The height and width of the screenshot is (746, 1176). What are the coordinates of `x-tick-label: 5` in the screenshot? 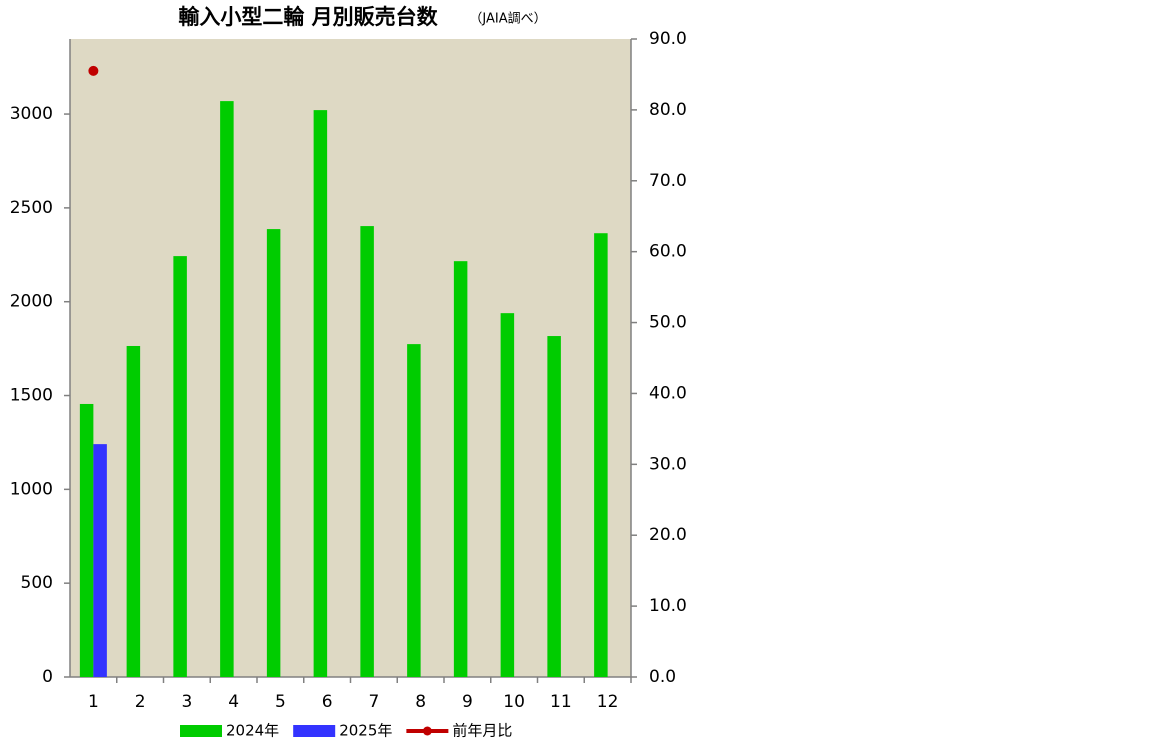 It's located at (280, 702).